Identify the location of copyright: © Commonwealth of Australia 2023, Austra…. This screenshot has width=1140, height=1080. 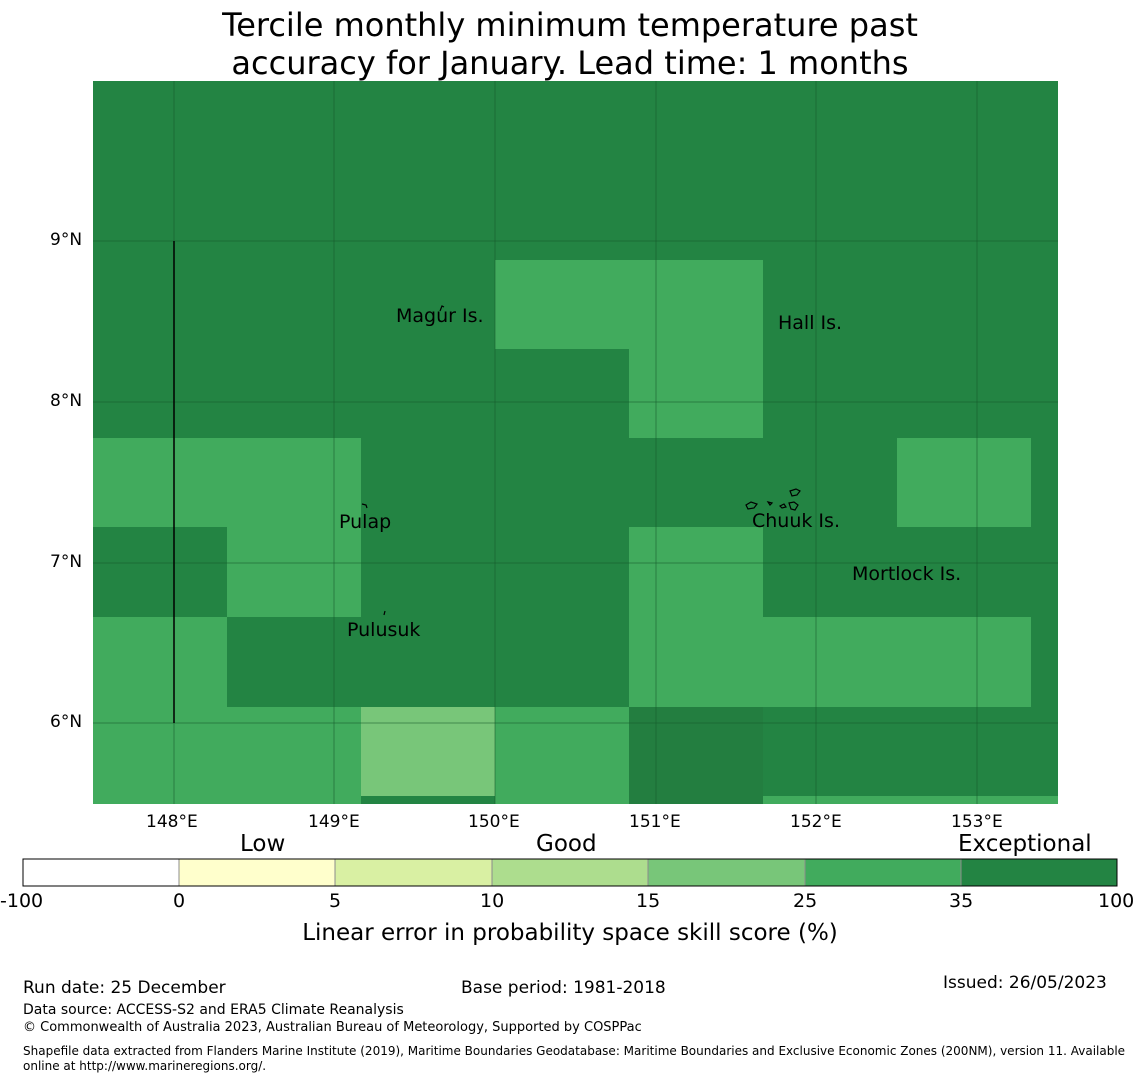
(332, 1027).